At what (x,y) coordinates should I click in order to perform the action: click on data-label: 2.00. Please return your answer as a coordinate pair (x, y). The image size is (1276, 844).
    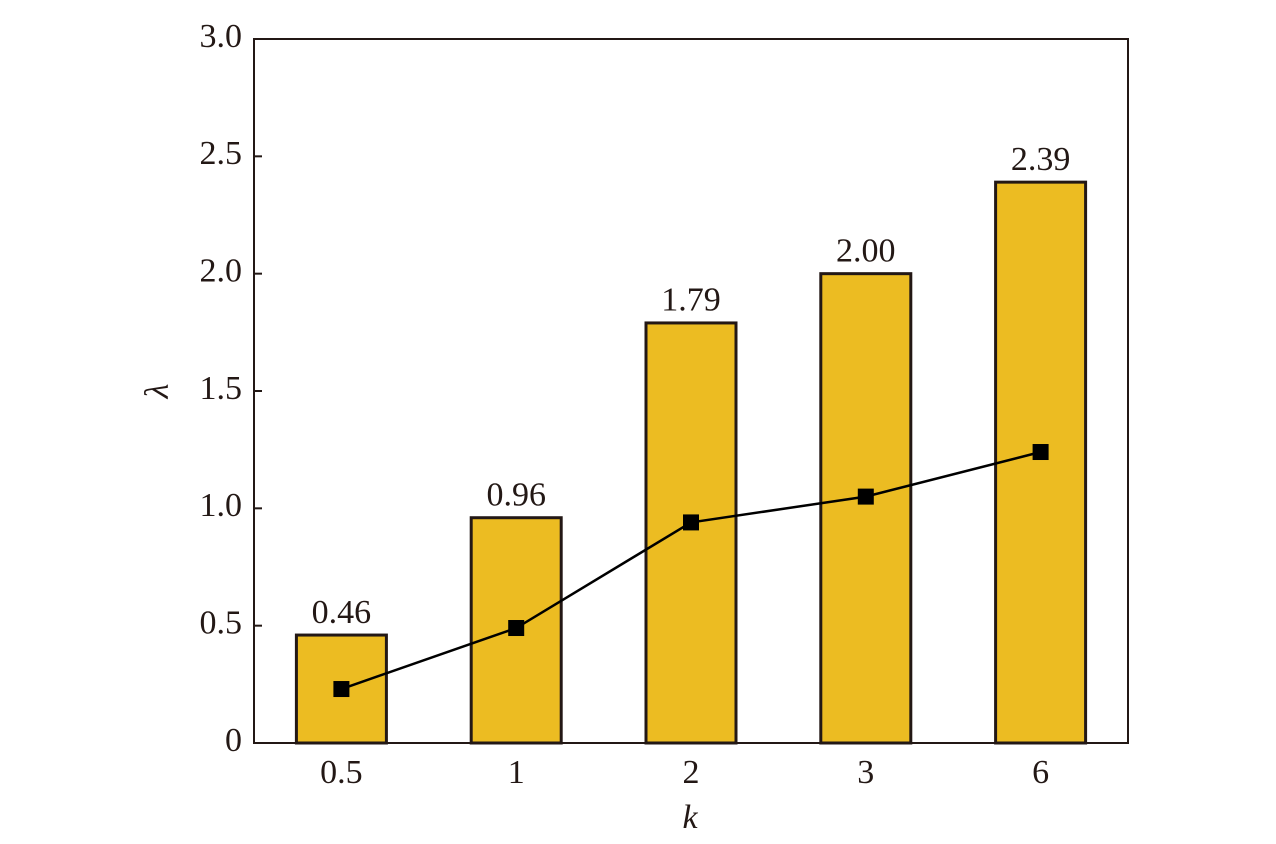
    Looking at the image, I should click on (866, 250).